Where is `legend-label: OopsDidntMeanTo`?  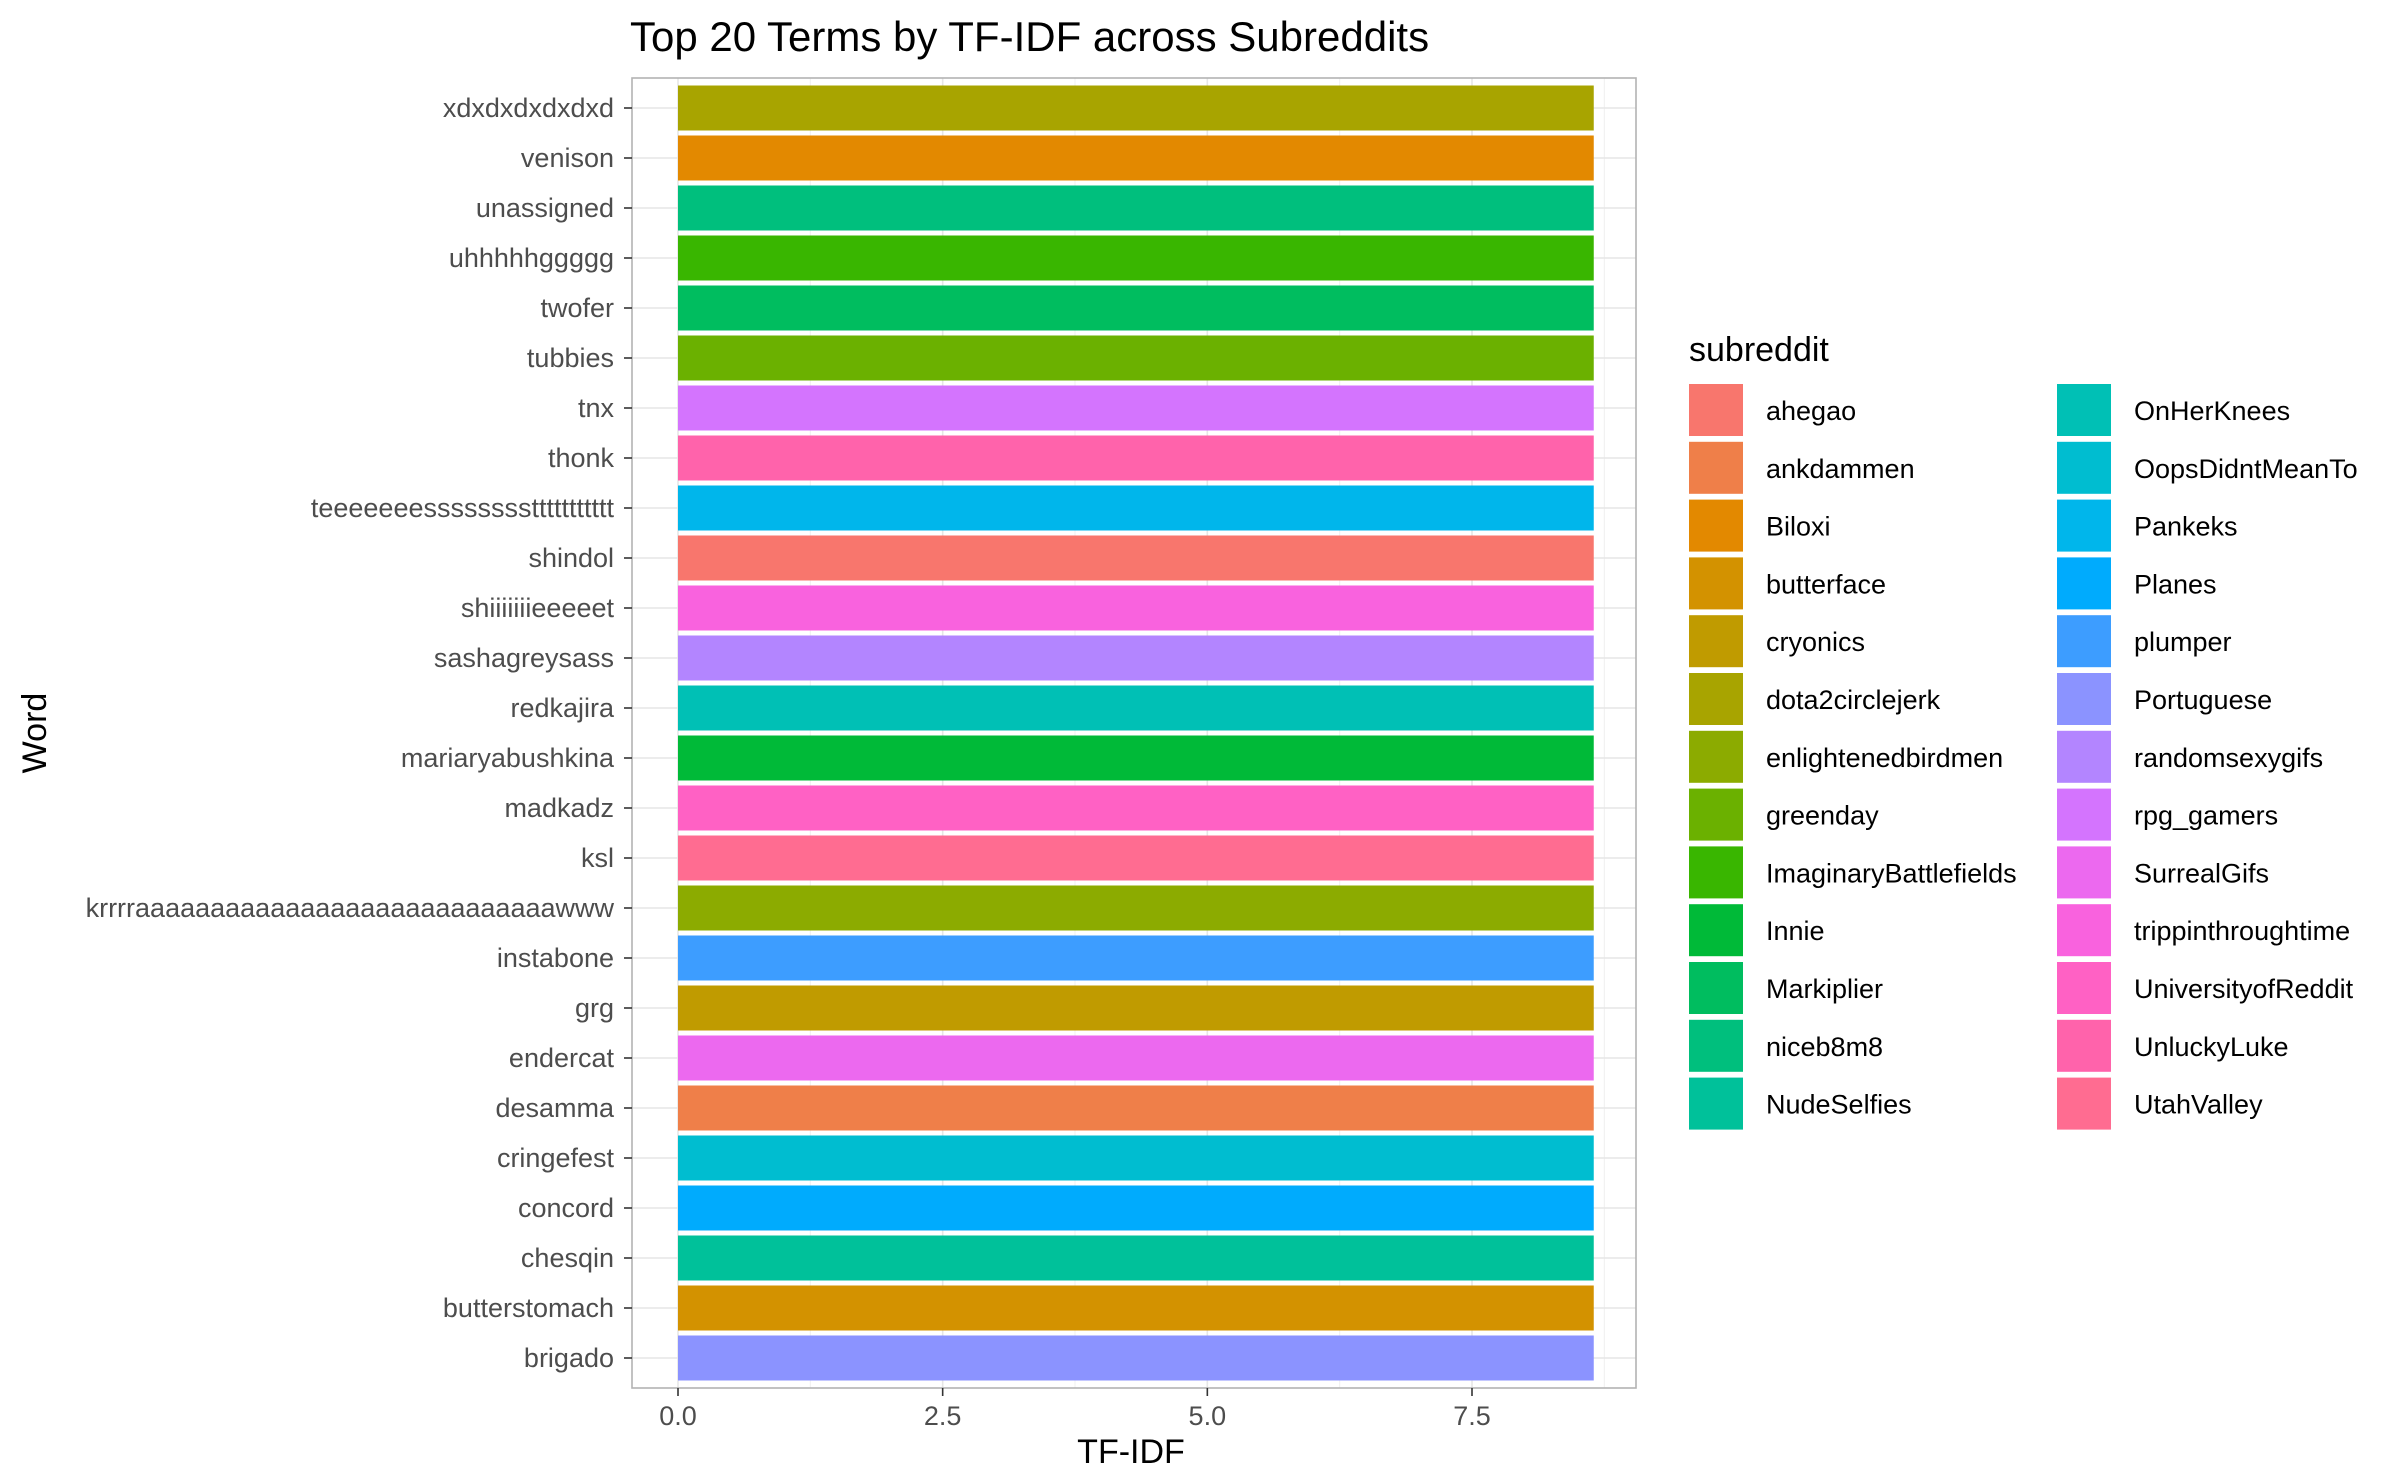 legend-label: OopsDidntMeanTo is located at coordinates (2246, 469).